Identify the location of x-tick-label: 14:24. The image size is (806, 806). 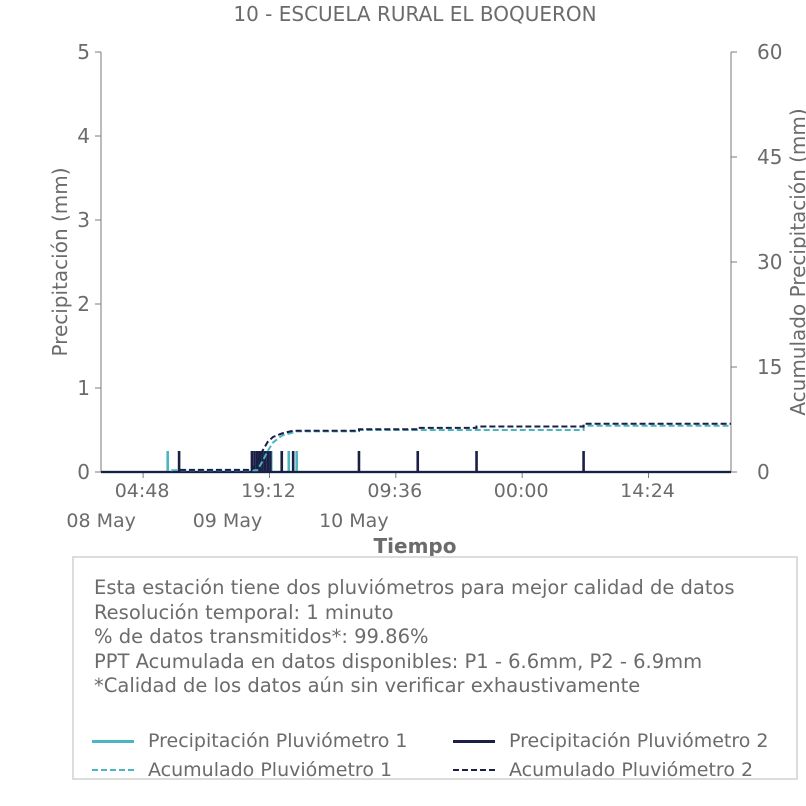
(647, 491).